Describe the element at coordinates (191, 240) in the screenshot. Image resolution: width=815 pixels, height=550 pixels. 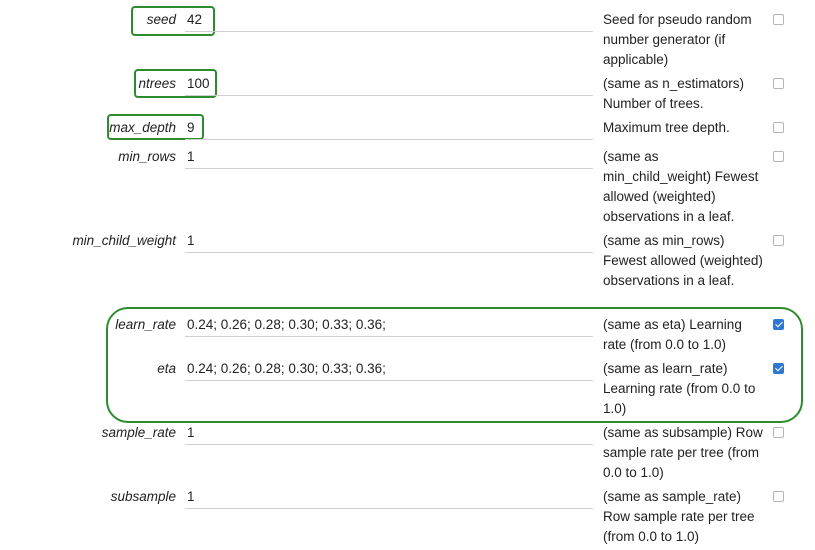
I see `param-input-min-child-weight: 1` at that location.